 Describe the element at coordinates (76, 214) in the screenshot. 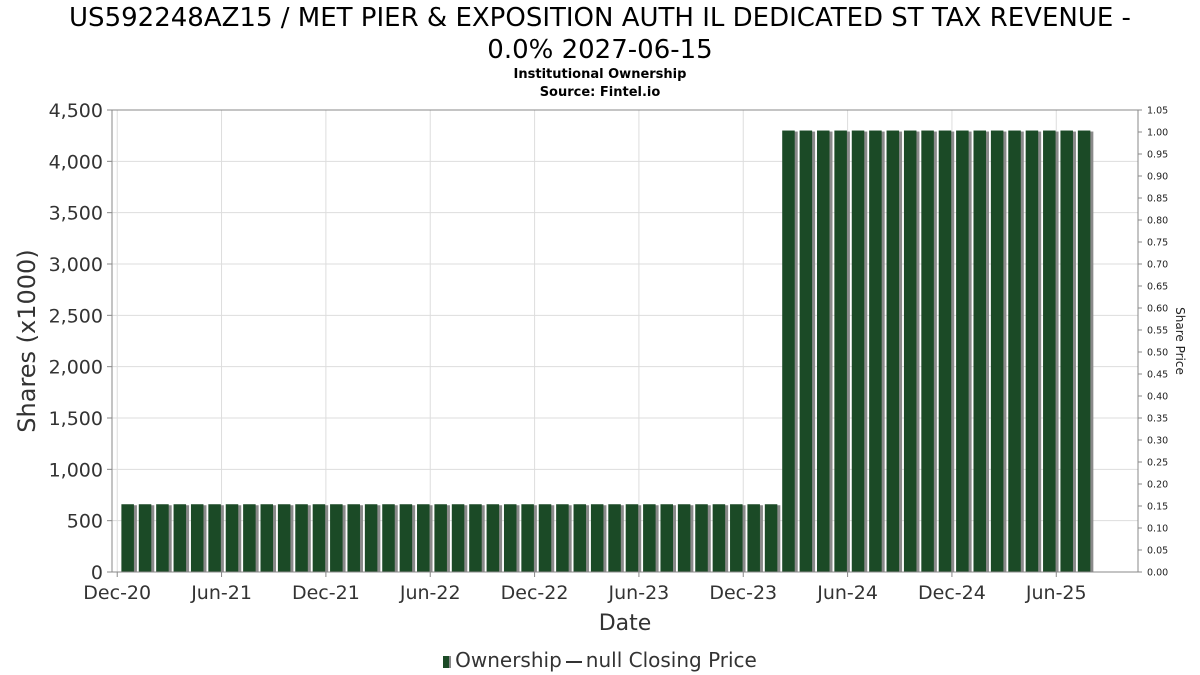

I see `y-tick-label: 3,500` at that location.